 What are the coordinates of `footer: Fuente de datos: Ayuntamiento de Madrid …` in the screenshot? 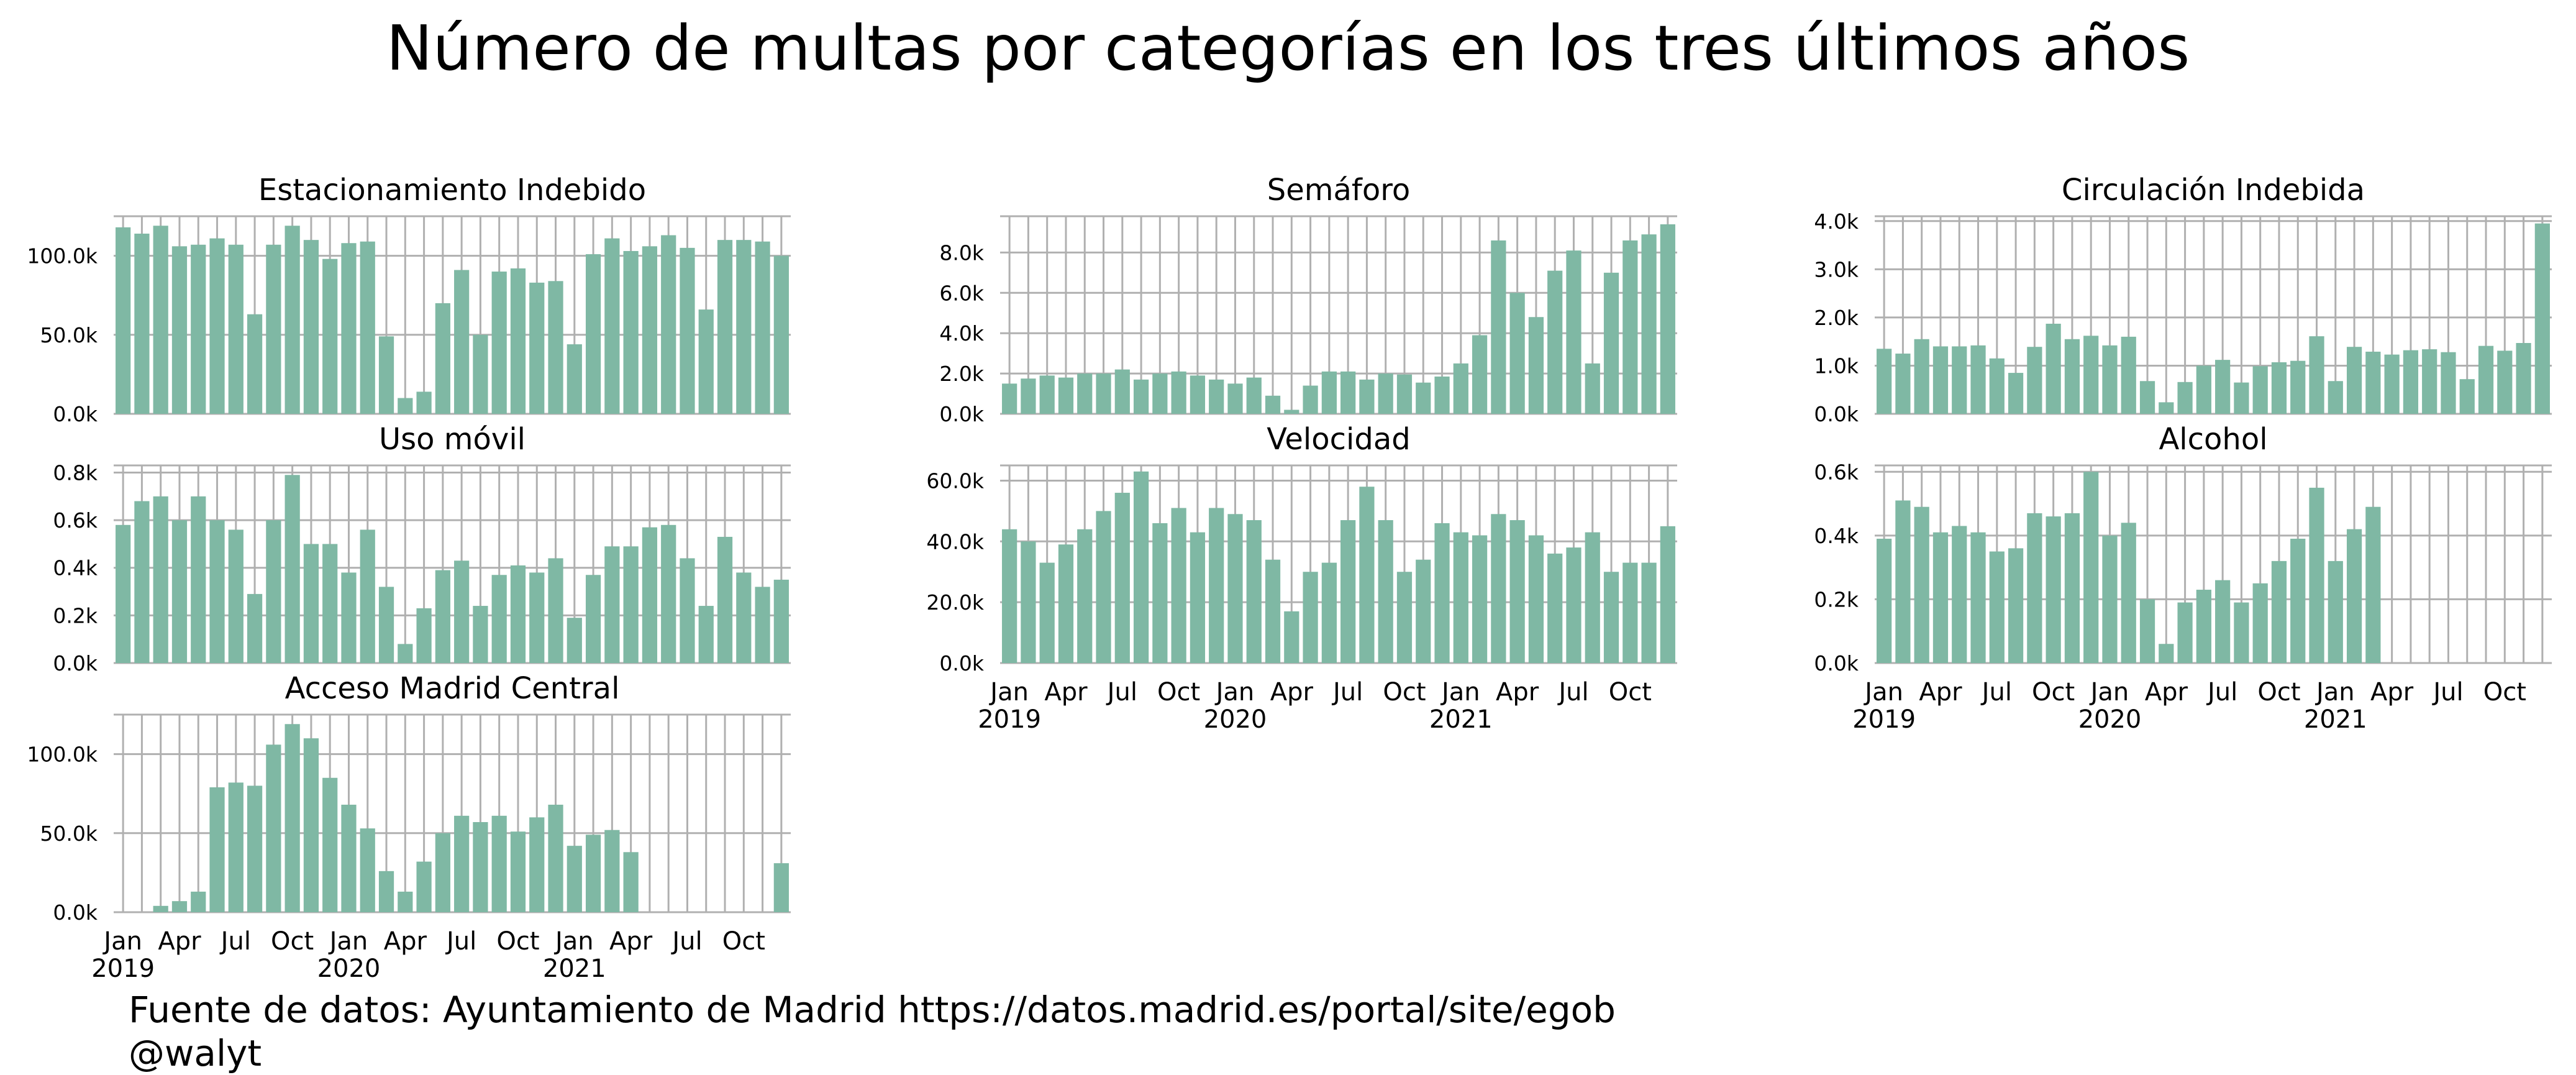 It's located at (872, 1031).